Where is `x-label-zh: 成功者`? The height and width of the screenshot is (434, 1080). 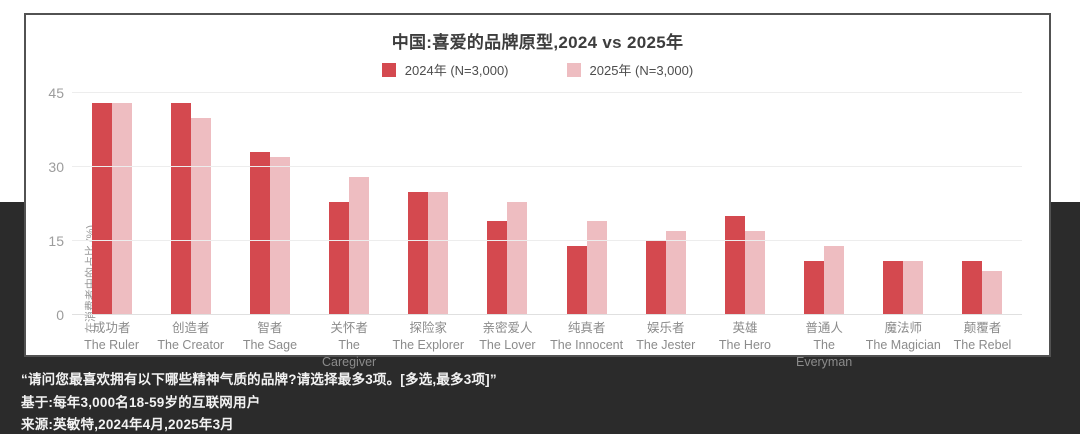
x-label-zh: 成功者 is located at coordinates (111, 328).